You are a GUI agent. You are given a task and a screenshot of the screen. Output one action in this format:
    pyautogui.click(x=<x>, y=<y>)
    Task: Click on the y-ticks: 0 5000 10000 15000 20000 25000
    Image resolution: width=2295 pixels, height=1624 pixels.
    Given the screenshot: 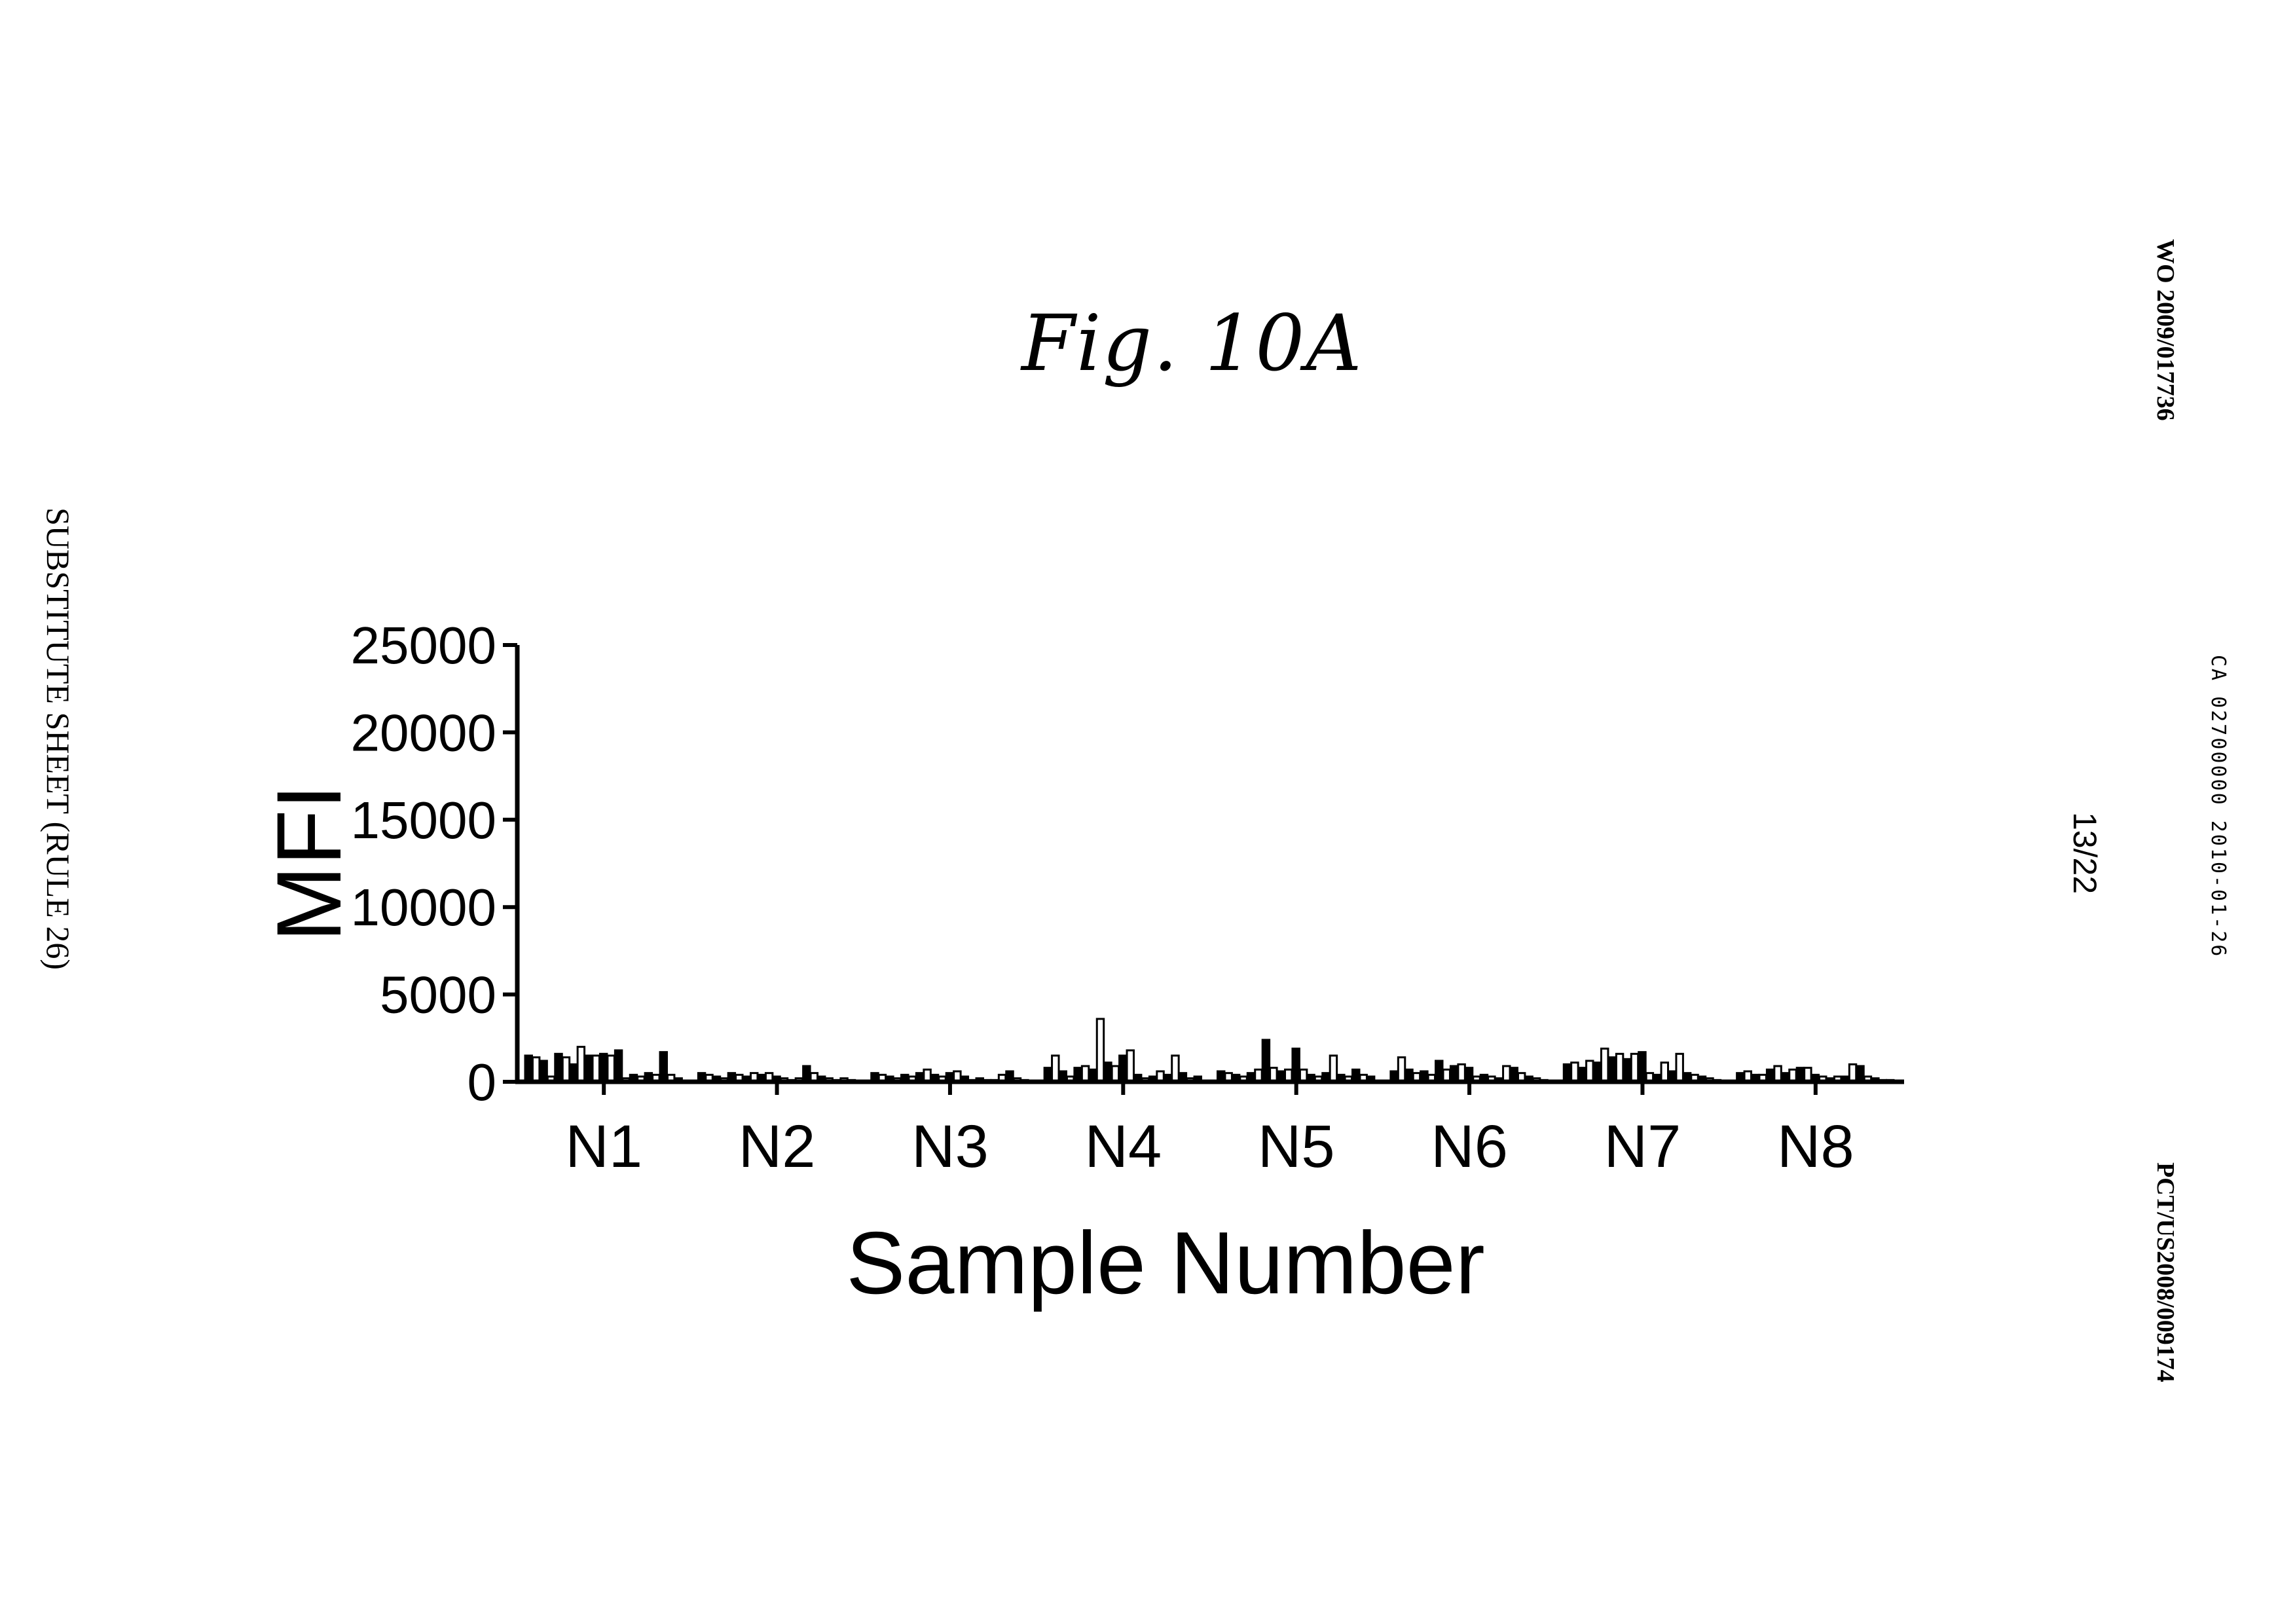 What is the action you would take?
    pyautogui.click(x=434, y=863)
    